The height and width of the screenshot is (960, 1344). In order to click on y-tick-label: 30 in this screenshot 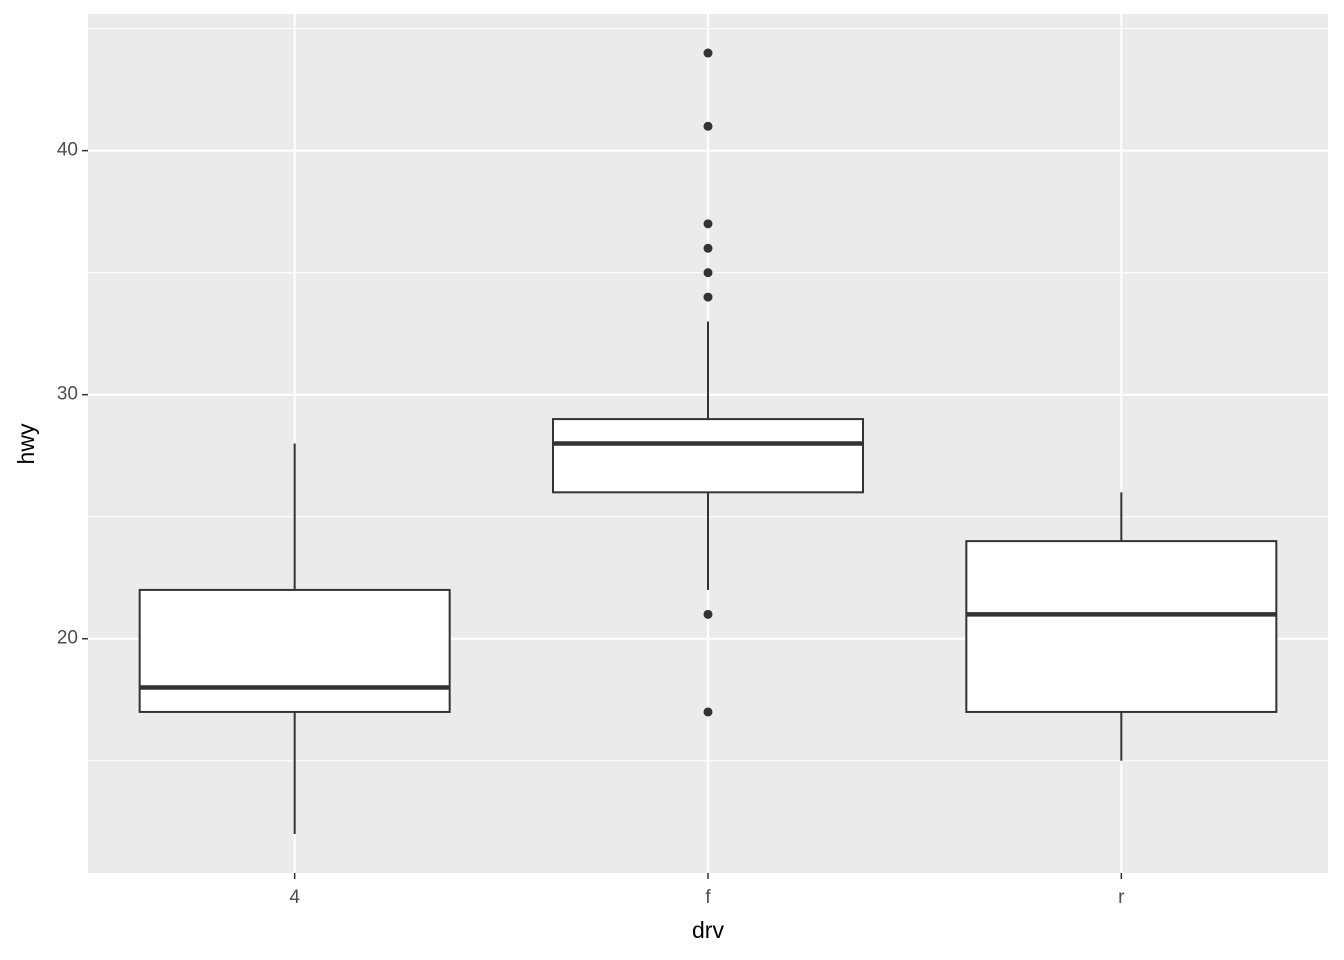, I will do `click(67, 394)`.